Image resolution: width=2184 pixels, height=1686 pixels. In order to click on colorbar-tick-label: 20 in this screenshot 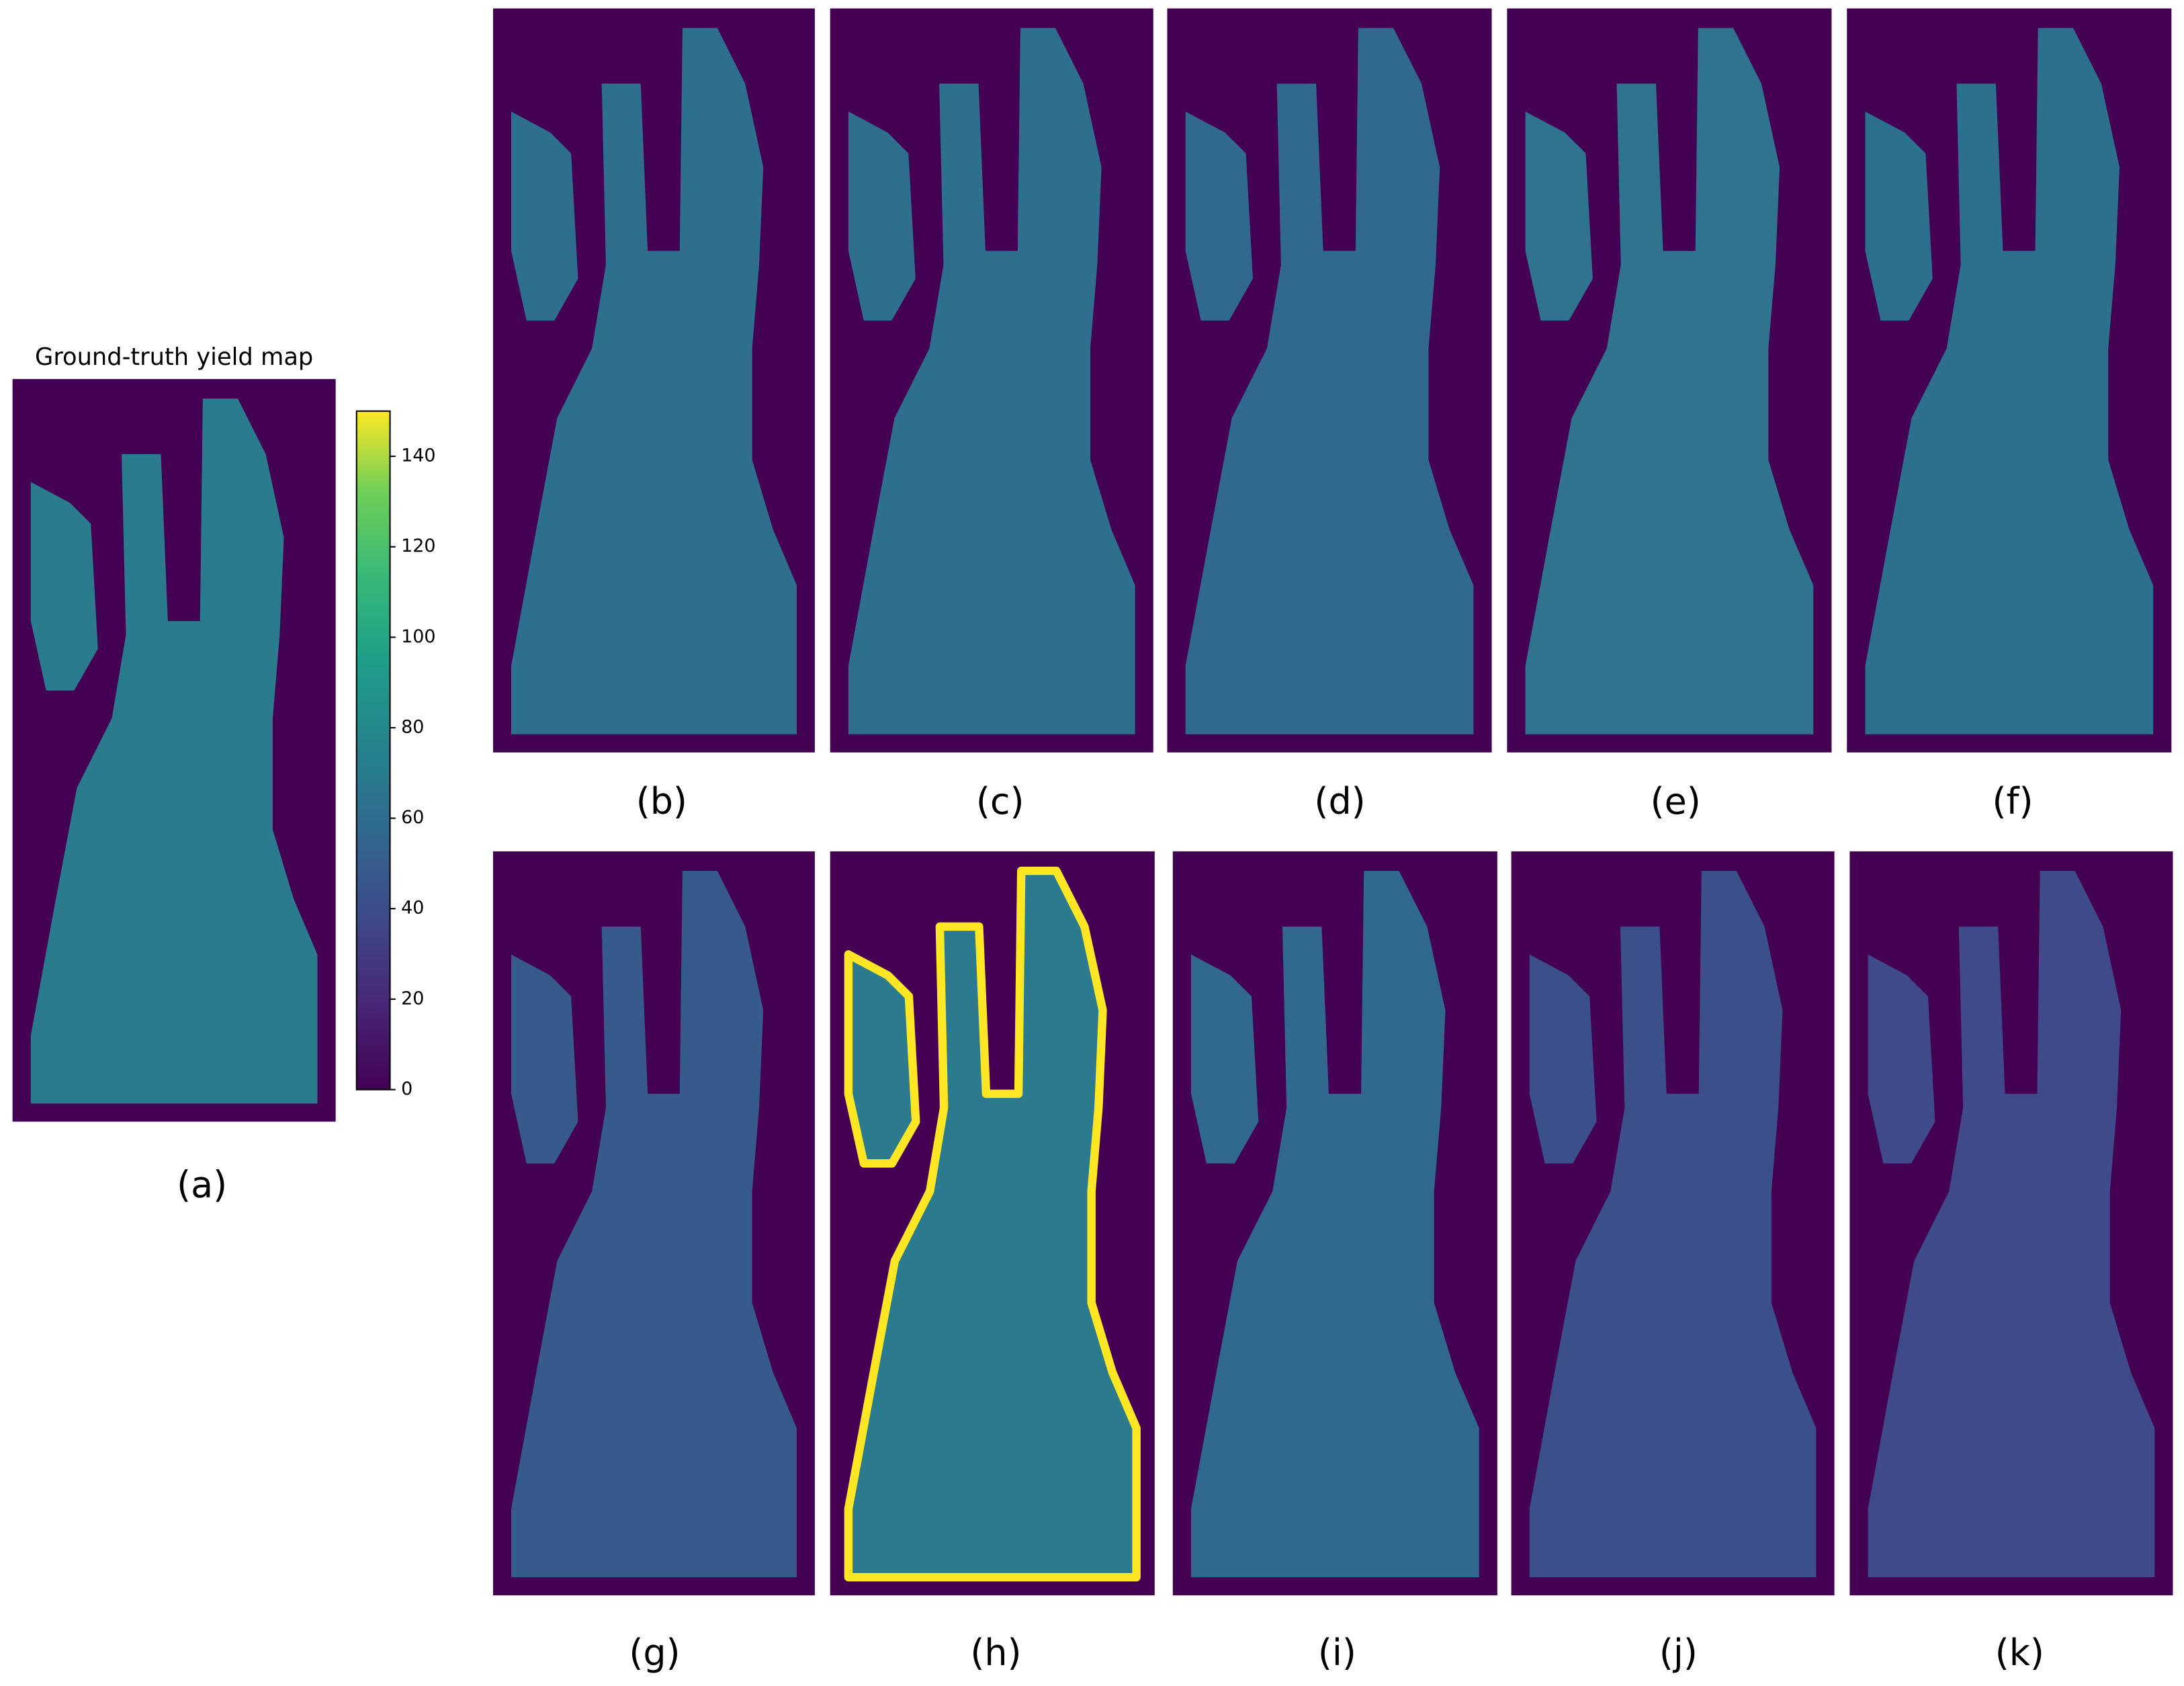, I will do `click(413, 998)`.